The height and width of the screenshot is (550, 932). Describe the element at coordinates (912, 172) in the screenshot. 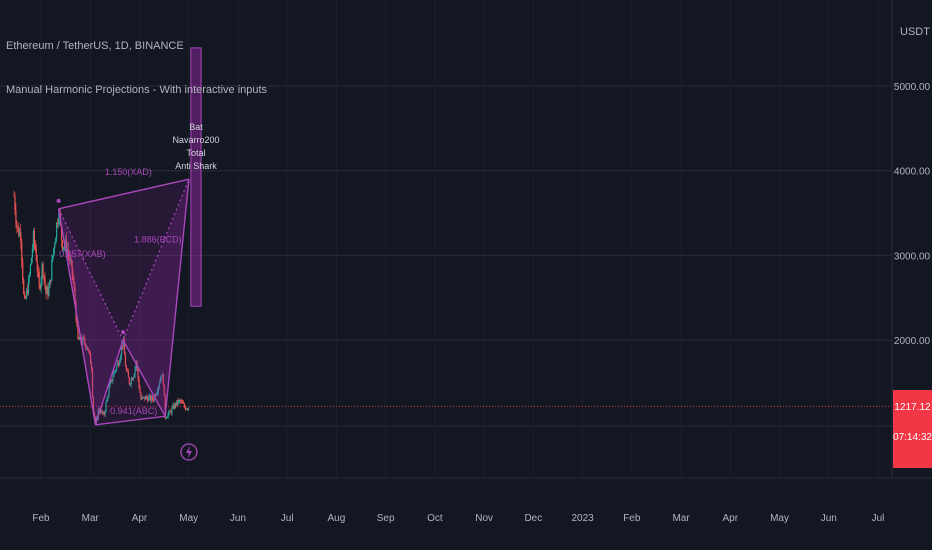

I see `y-tick-label: 4000.00` at that location.